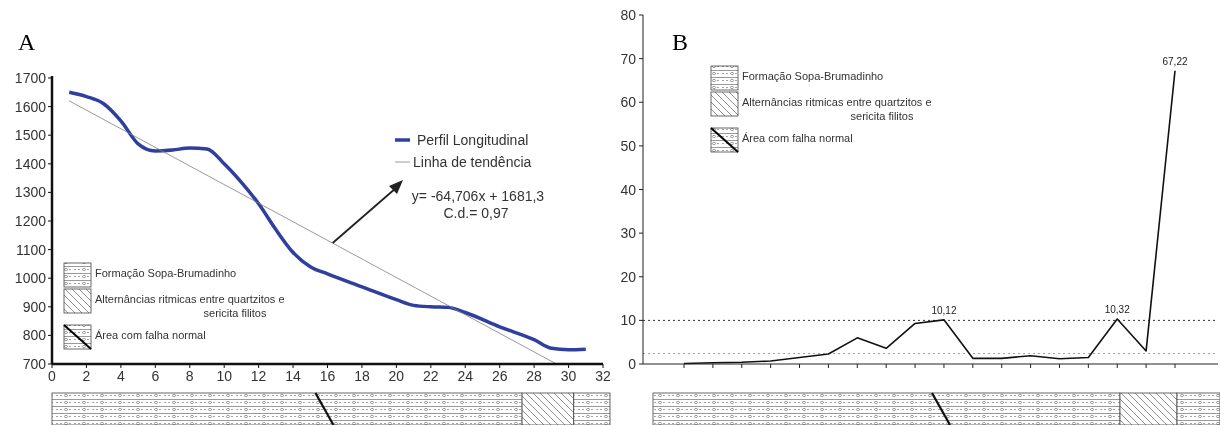  Describe the element at coordinates (568, 376) in the screenshot. I see `x-tick-label: 30` at that location.